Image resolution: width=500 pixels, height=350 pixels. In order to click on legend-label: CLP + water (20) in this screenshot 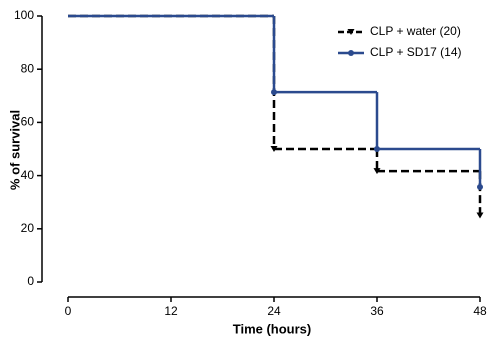, I will do `click(415, 31)`.